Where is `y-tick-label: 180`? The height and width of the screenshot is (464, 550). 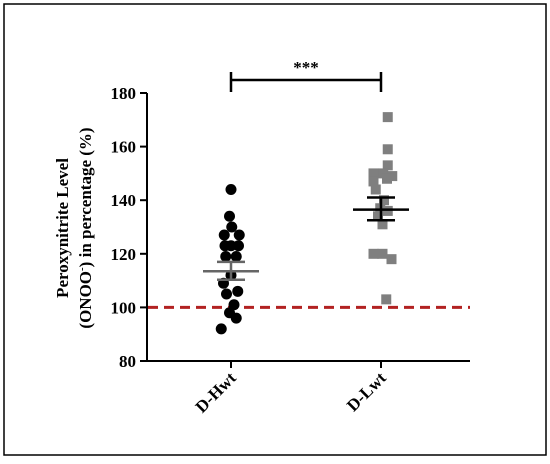
y-tick-label: 180 is located at coordinates (124, 93).